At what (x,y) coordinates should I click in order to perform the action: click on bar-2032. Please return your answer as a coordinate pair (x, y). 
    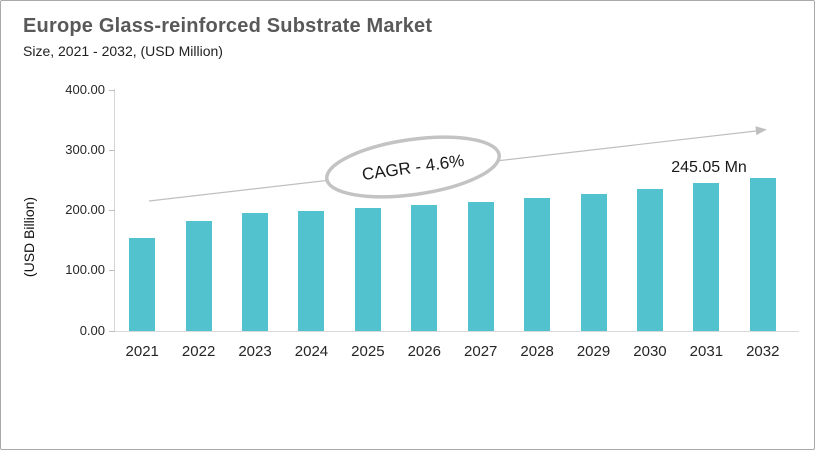
    Looking at the image, I should click on (762, 254).